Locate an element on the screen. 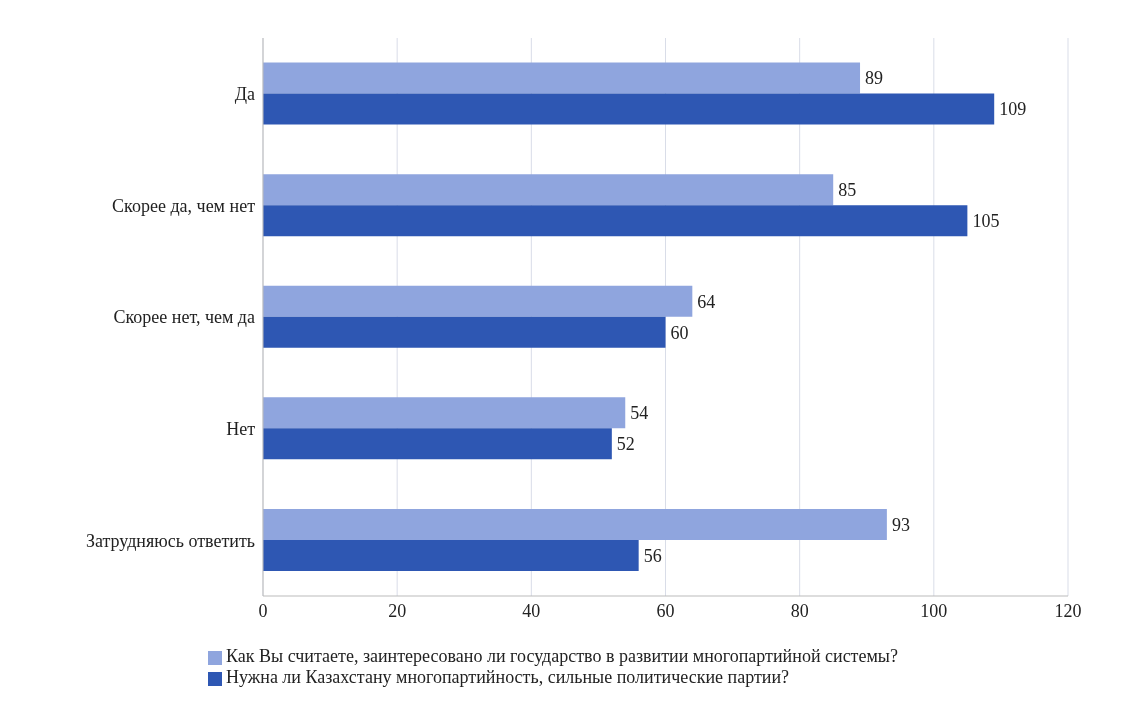 The image size is (1125, 709). data-label: 52 is located at coordinates (625, 444).